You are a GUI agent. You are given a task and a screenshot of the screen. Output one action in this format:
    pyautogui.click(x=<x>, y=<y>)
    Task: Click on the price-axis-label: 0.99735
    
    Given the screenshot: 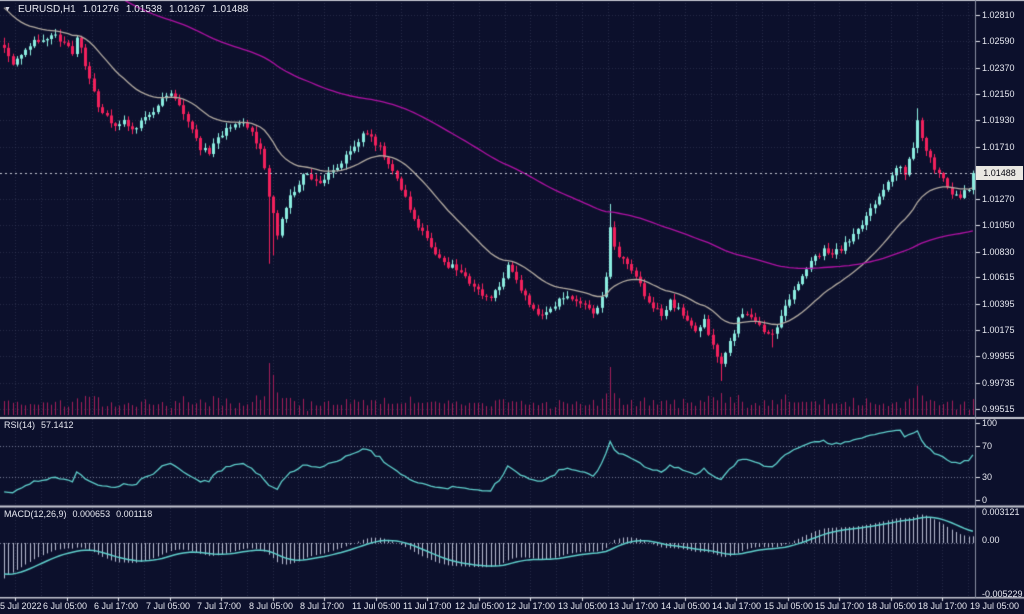 What is the action you would take?
    pyautogui.click(x=998, y=383)
    